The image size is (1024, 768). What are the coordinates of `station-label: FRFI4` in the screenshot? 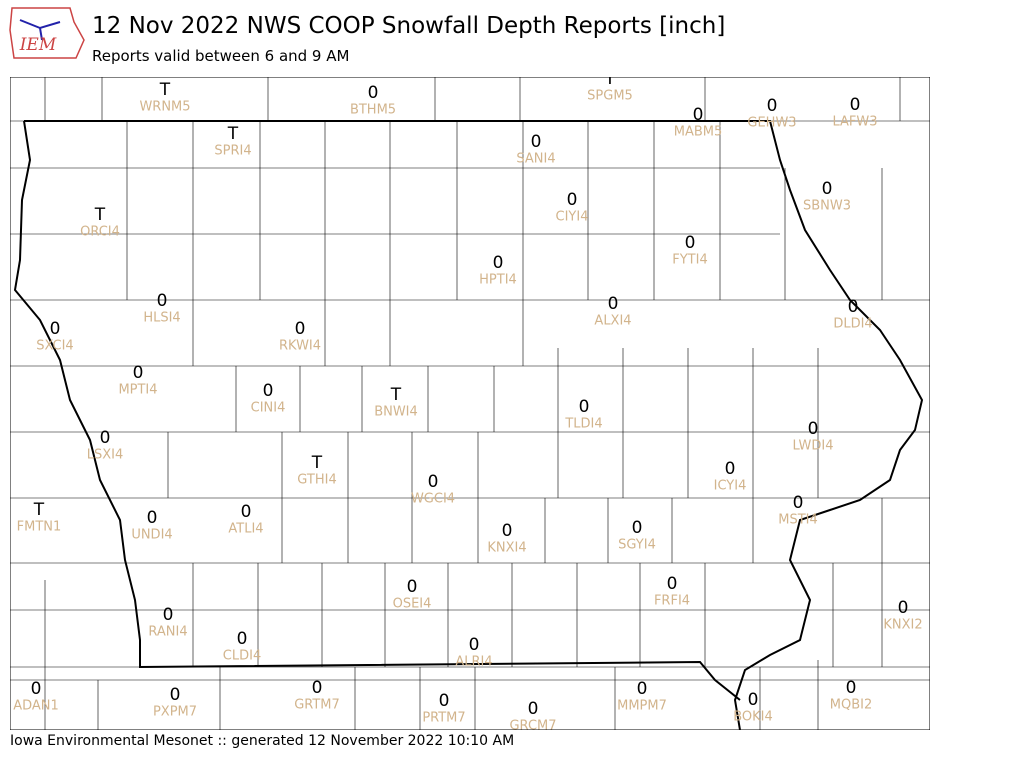 It's located at (672, 601).